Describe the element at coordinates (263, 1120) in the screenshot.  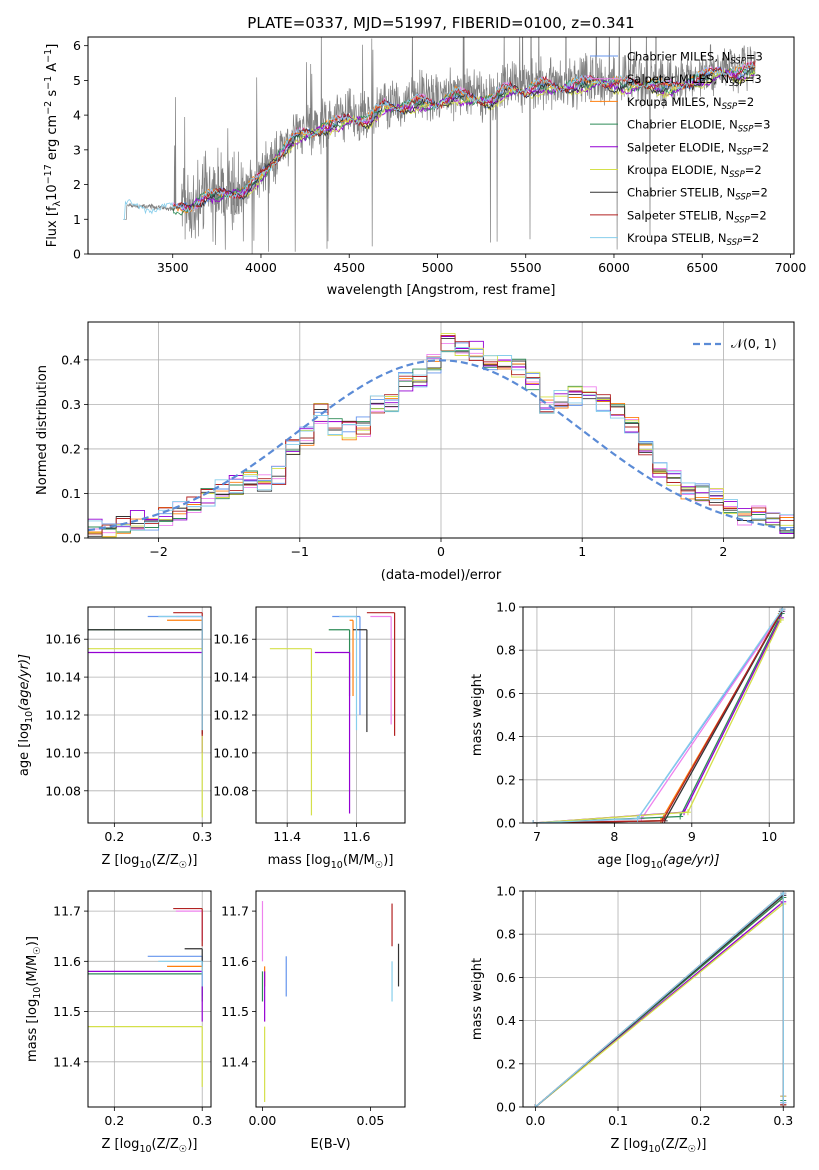
I see `x-tick-label: 0.00` at that location.